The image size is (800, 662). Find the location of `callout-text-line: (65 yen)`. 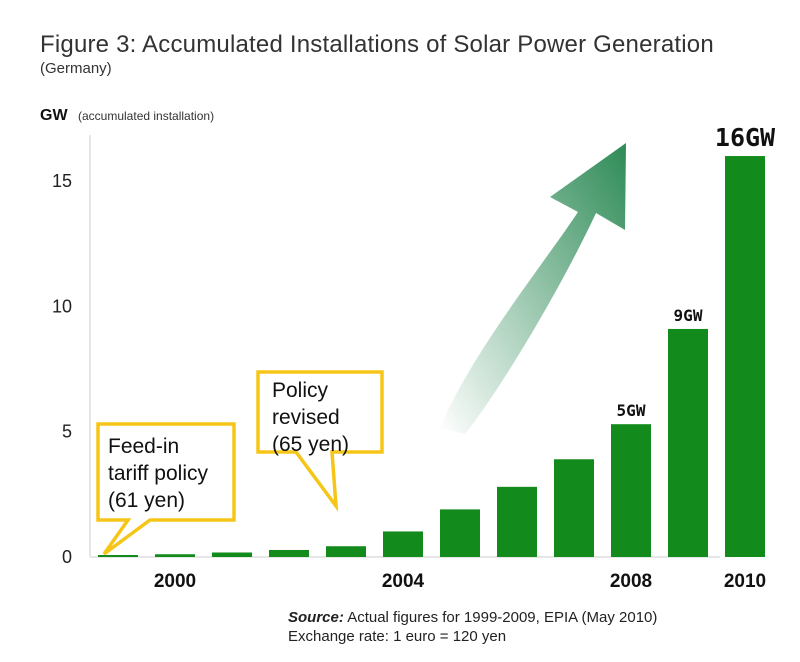

callout-text-line: (65 yen) is located at coordinates (310, 444).